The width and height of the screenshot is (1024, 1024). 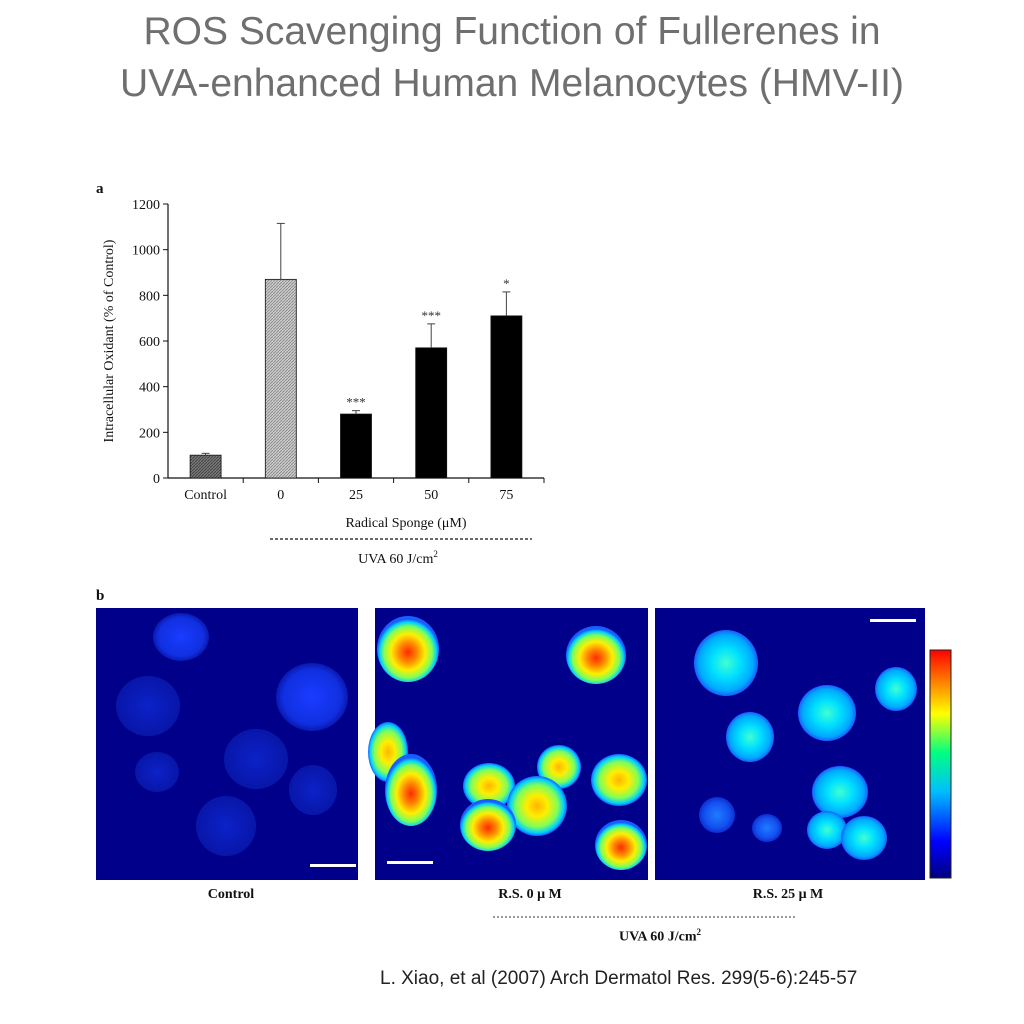 I want to click on y-tick-label: 400, so click(x=149, y=388).